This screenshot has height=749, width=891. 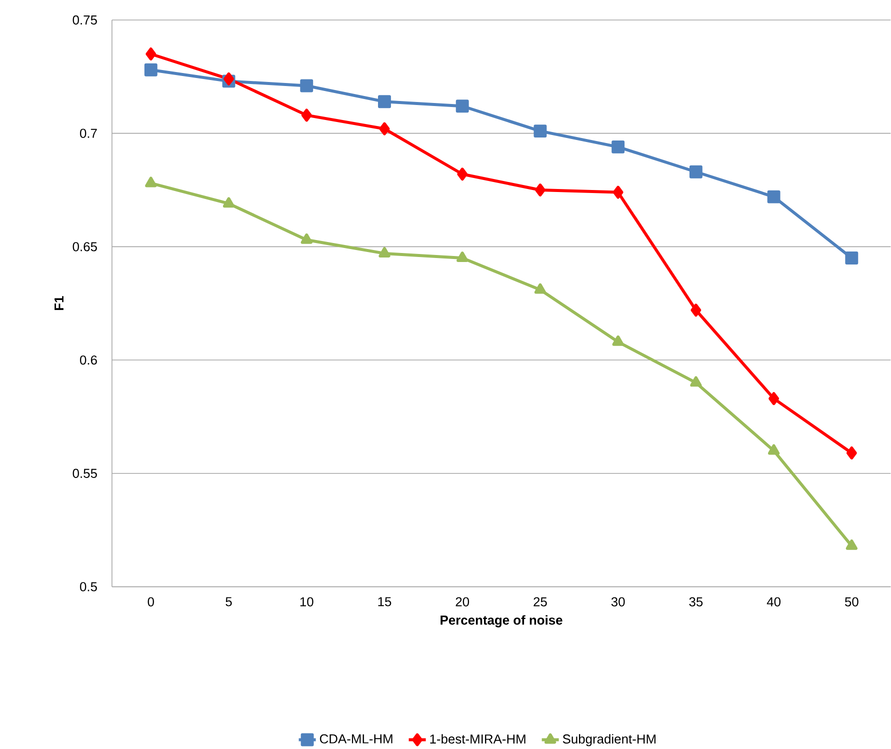 What do you see at coordinates (773, 601) in the screenshot?
I see `x-tick-label: 40` at bounding box center [773, 601].